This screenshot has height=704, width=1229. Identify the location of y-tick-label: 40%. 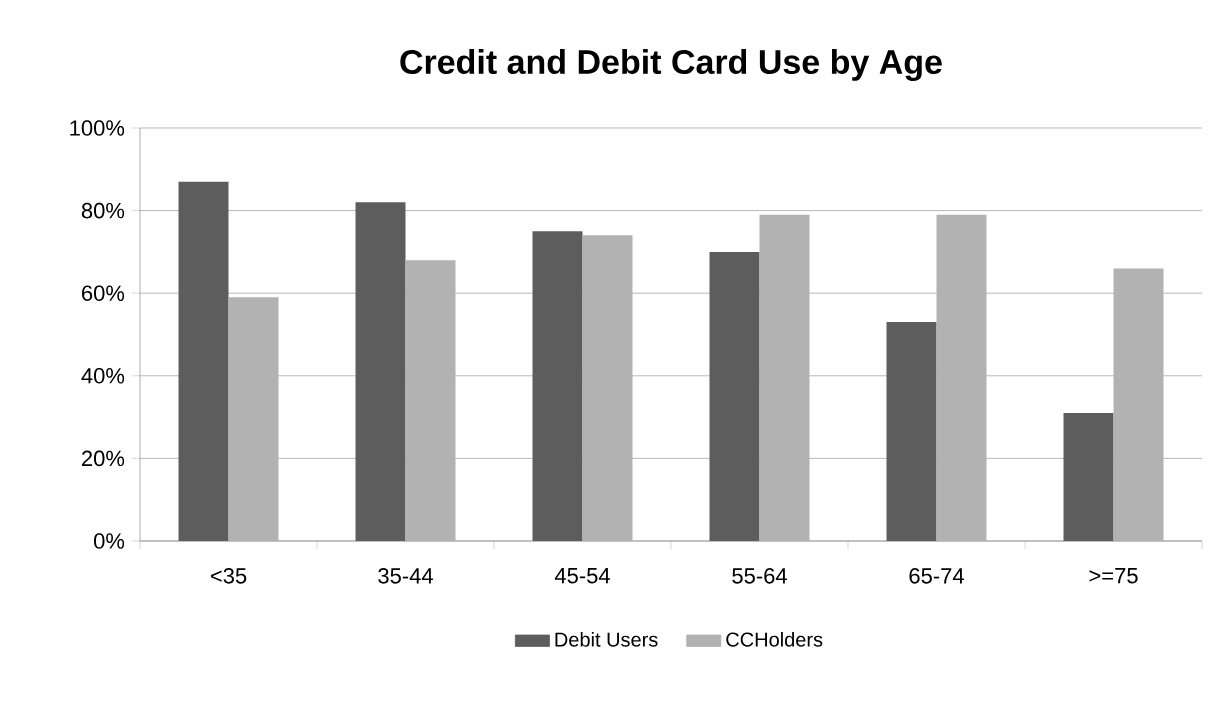
(103, 376).